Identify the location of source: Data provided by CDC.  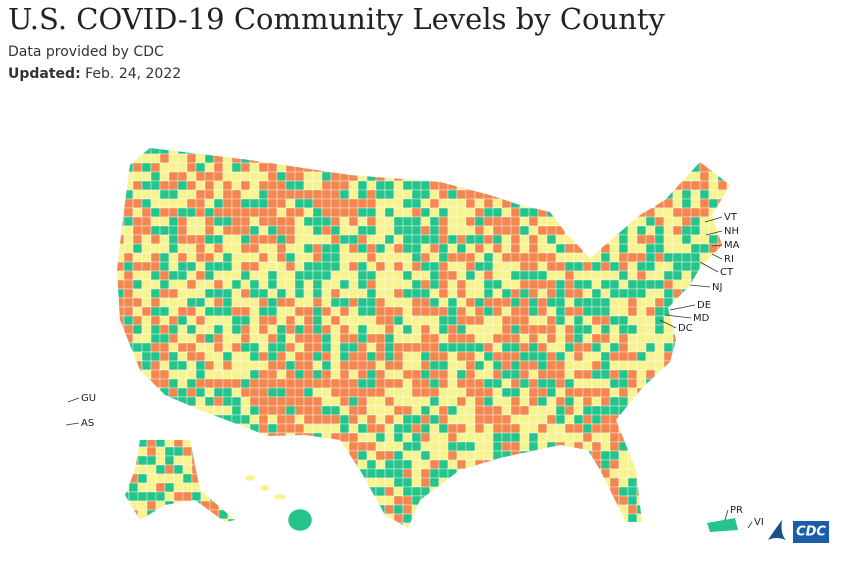
(86, 52).